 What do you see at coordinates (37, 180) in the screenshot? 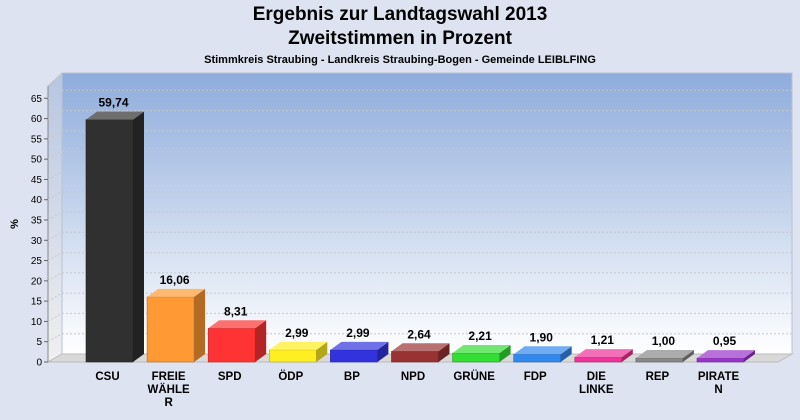
I see `y-tick-label-9: 45` at bounding box center [37, 180].